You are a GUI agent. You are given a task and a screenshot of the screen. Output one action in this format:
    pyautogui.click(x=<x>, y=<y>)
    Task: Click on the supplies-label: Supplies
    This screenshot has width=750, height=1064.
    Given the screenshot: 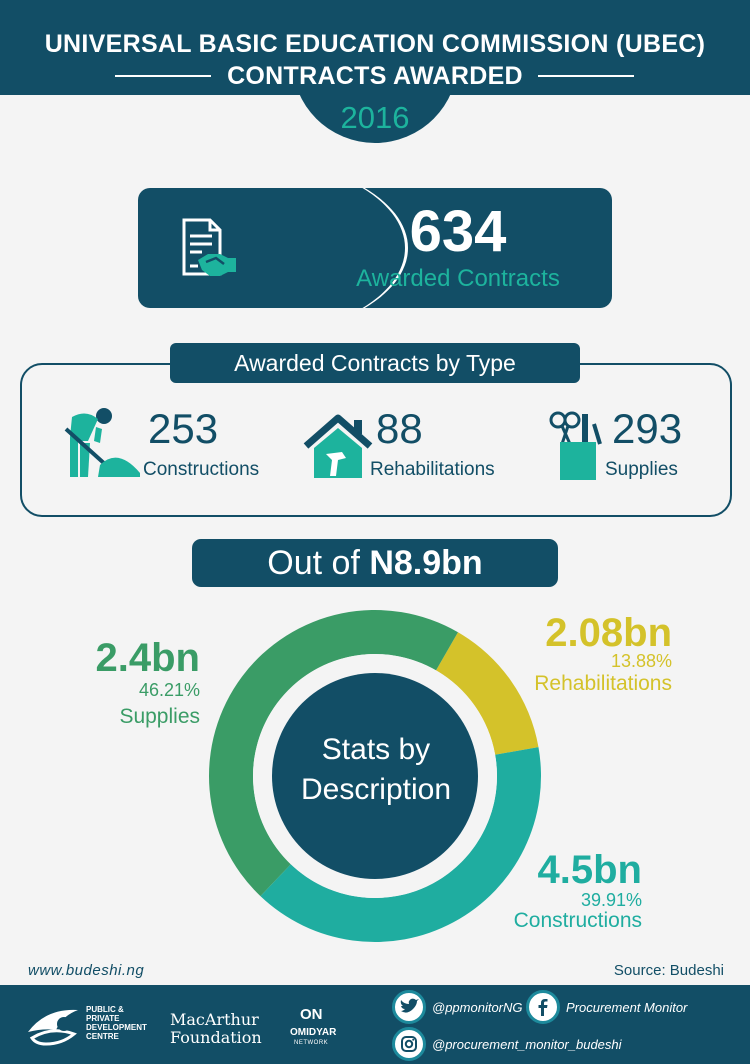 What is the action you would take?
    pyautogui.click(x=641, y=469)
    